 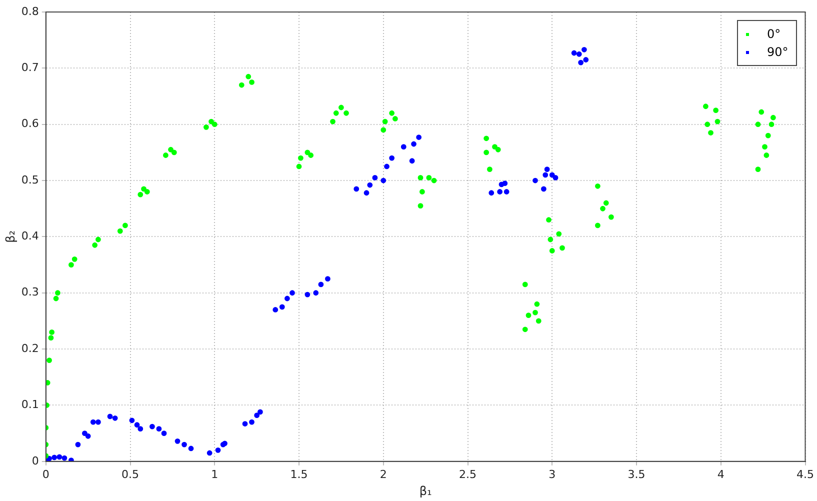 I want to click on y-tick-label: 0, so click(x=35, y=461).